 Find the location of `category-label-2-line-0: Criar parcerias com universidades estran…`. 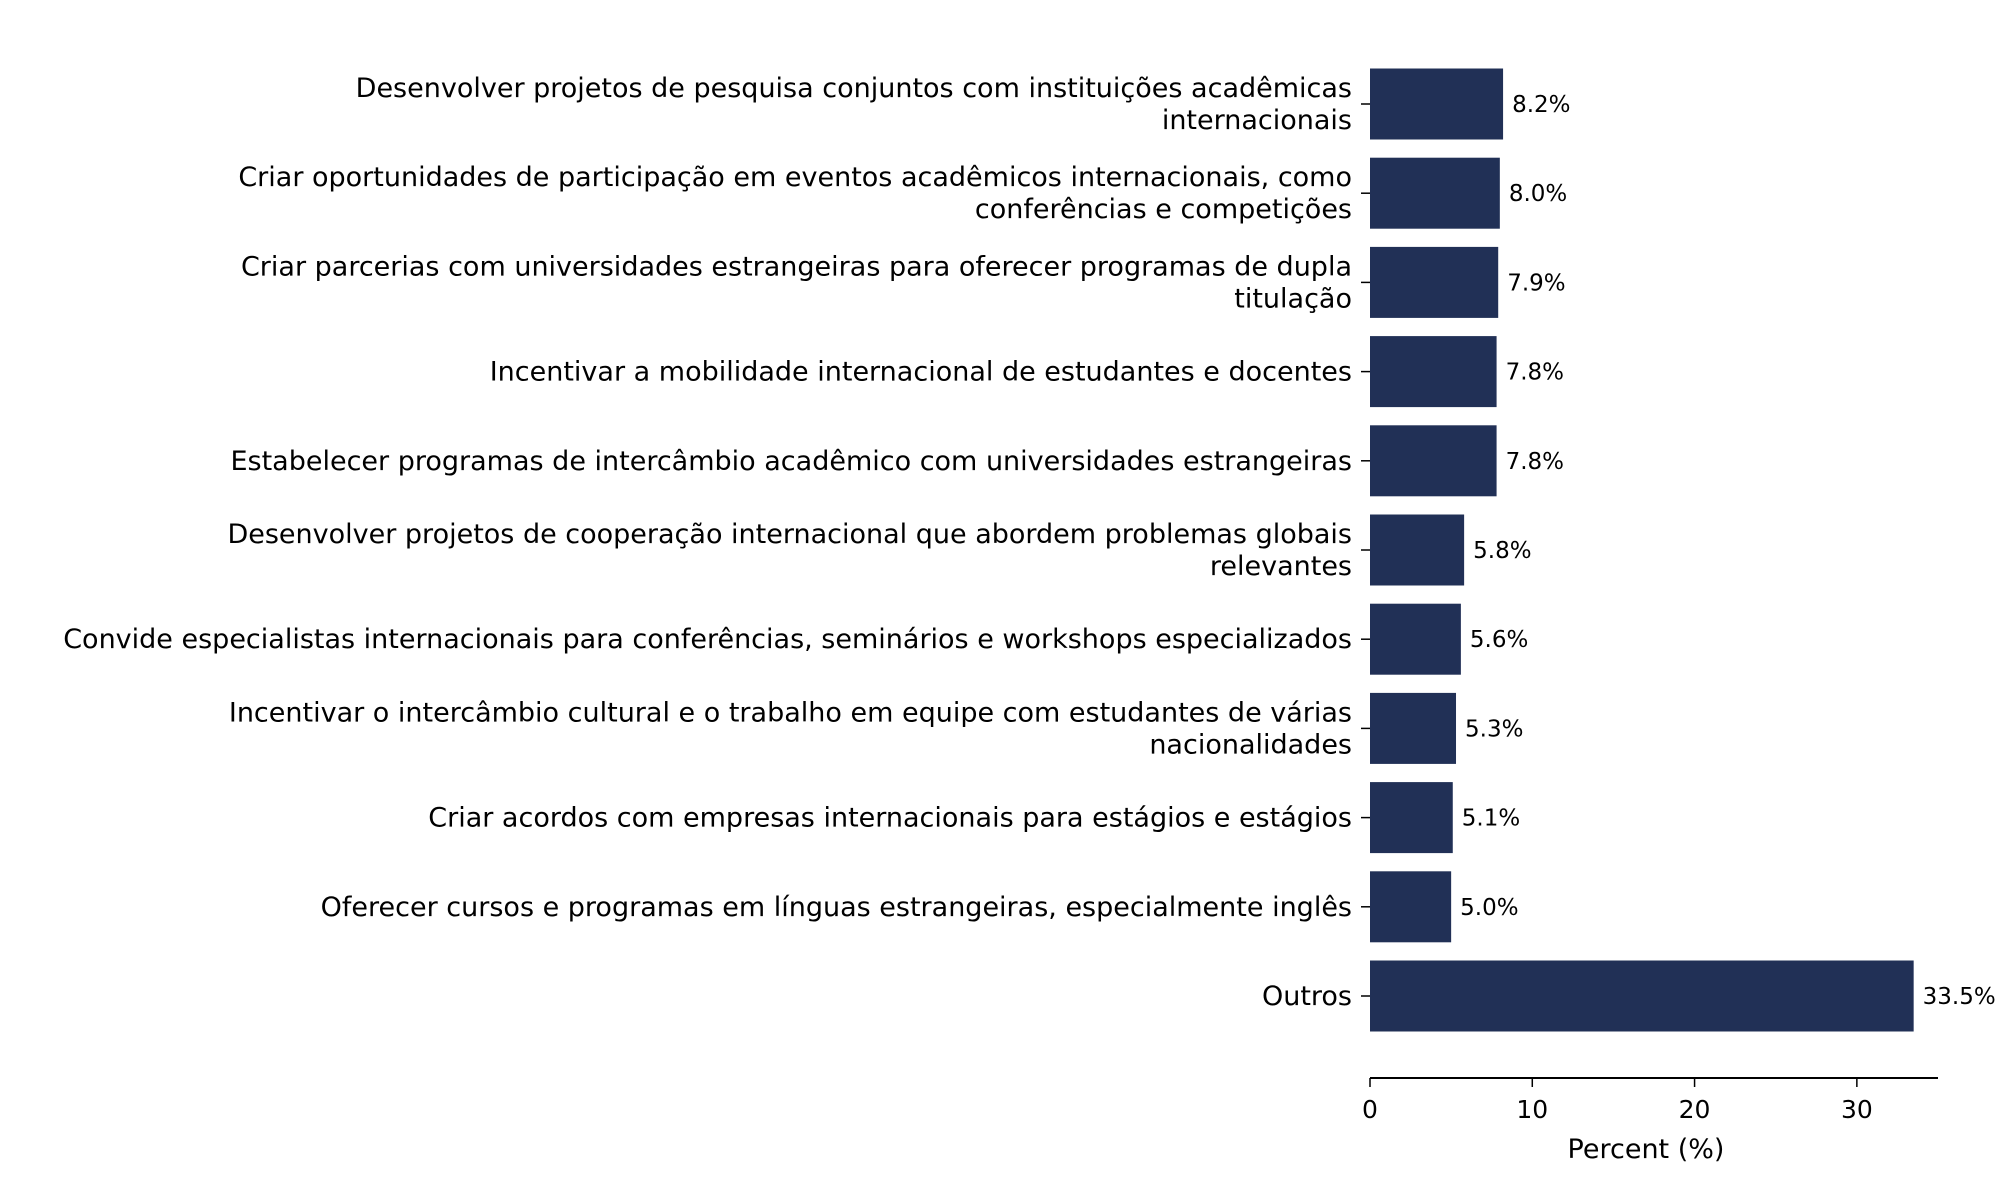

category-label-2-line-0: Criar parcerias com universidades estran… is located at coordinates (796, 266).